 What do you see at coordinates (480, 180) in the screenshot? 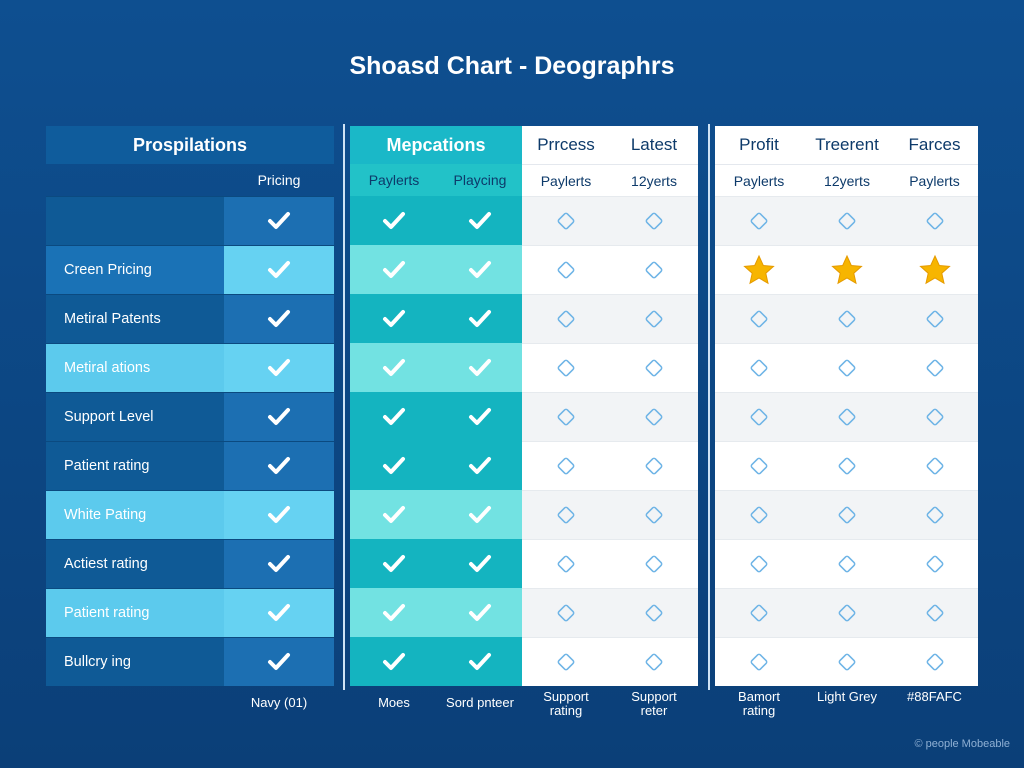
I see `column-subheader: Playcing` at bounding box center [480, 180].